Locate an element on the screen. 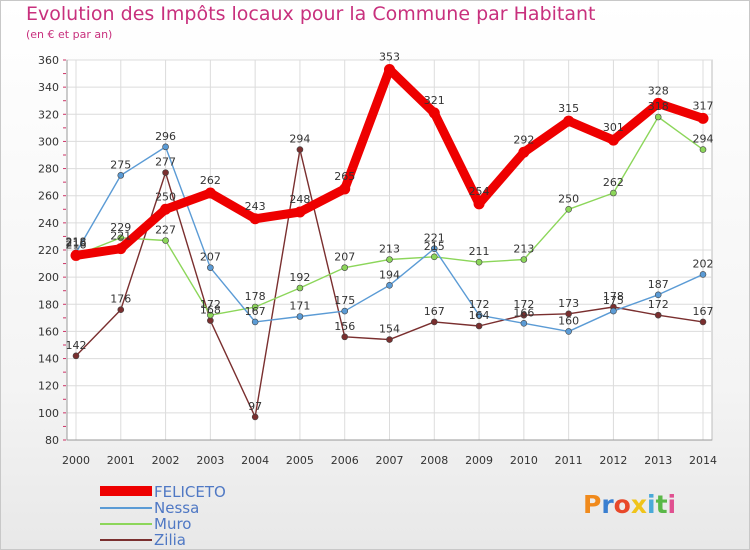 Image resolution: width=750 pixels, height=550 pixels. data-label: 202 is located at coordinates (703, 263).